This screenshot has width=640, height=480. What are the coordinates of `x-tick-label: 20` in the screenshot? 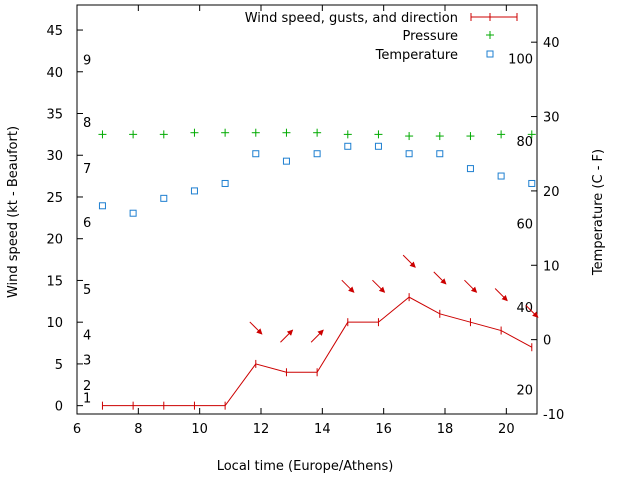 It's located at (506, 429).